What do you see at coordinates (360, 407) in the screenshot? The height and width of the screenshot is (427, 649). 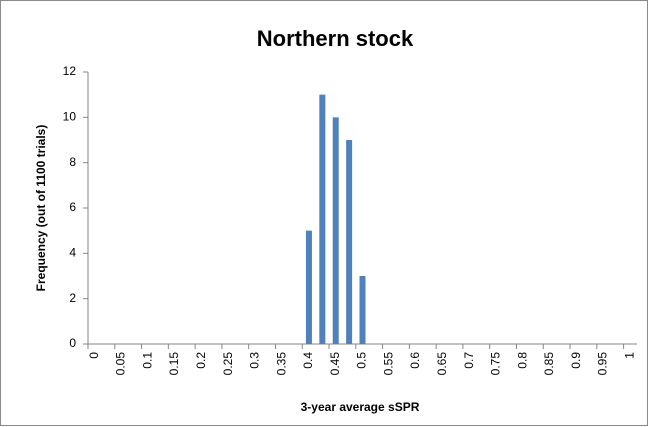 I see `x-axis-title: 3-year average sSPR` at bounding box center [360, 407].